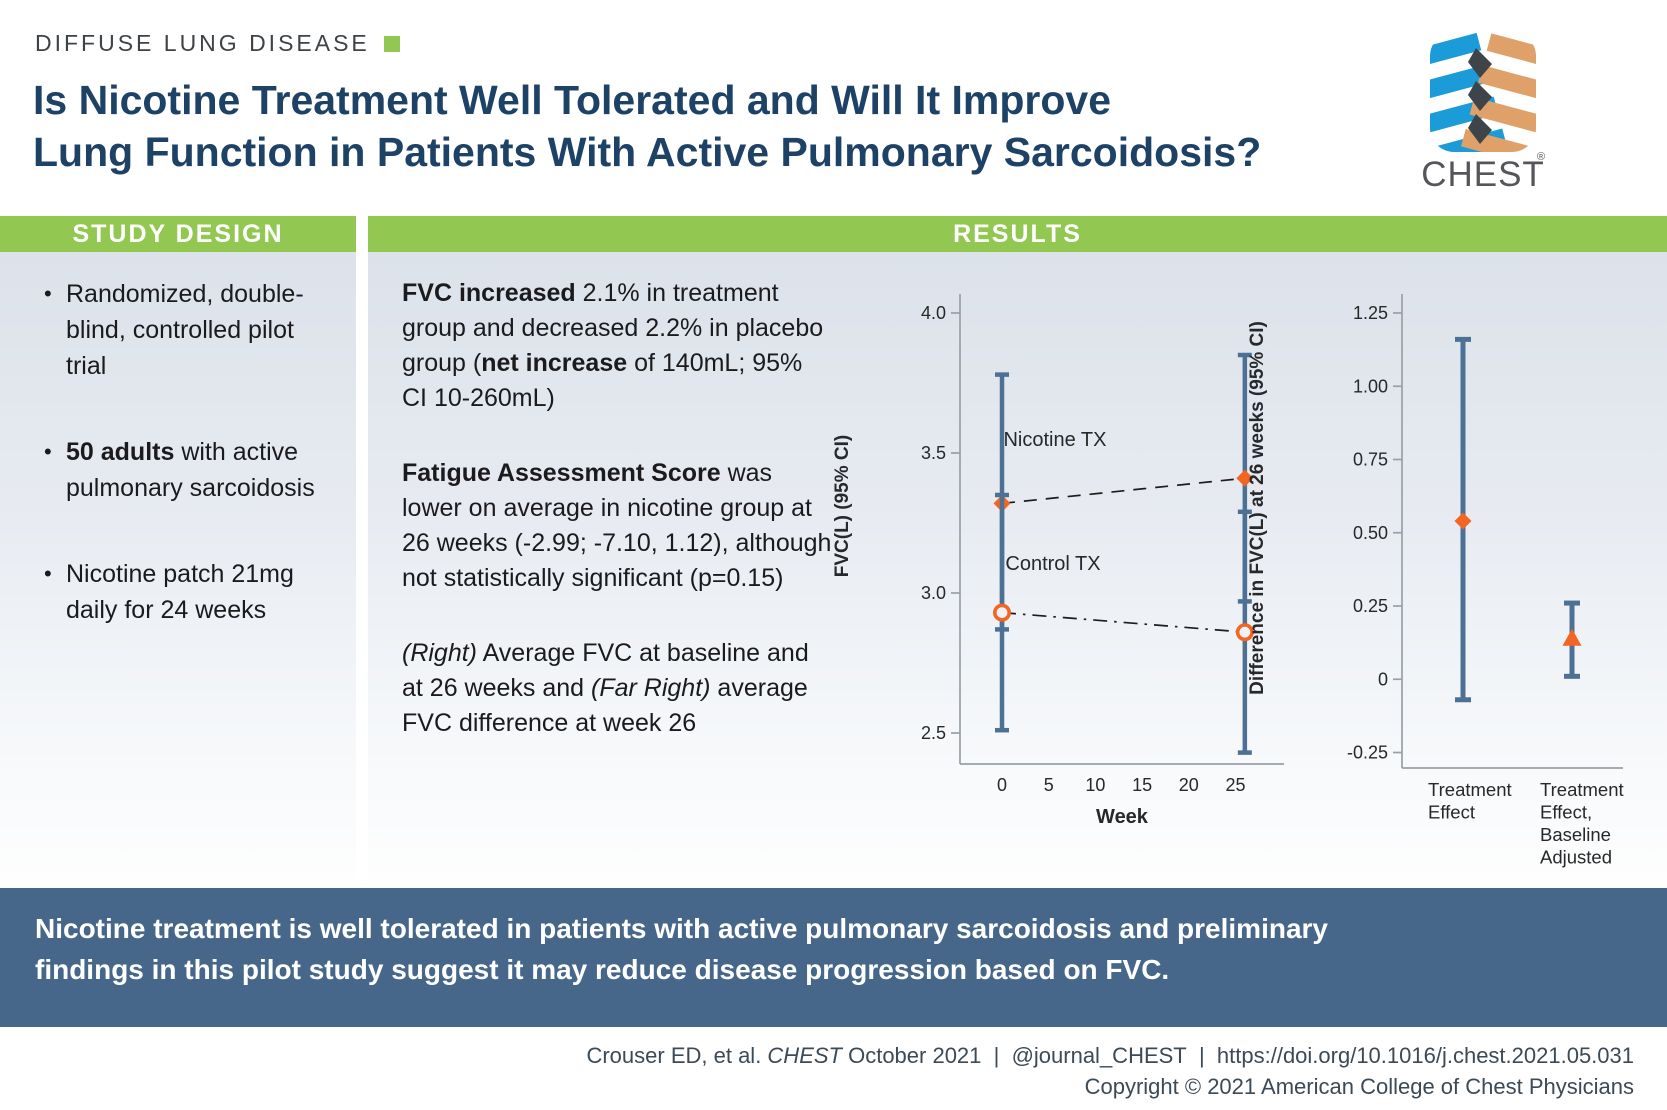  Describe the element at coordinates (804, 1055) in the screenshot. I see `text-segment: CHEST` at that location.